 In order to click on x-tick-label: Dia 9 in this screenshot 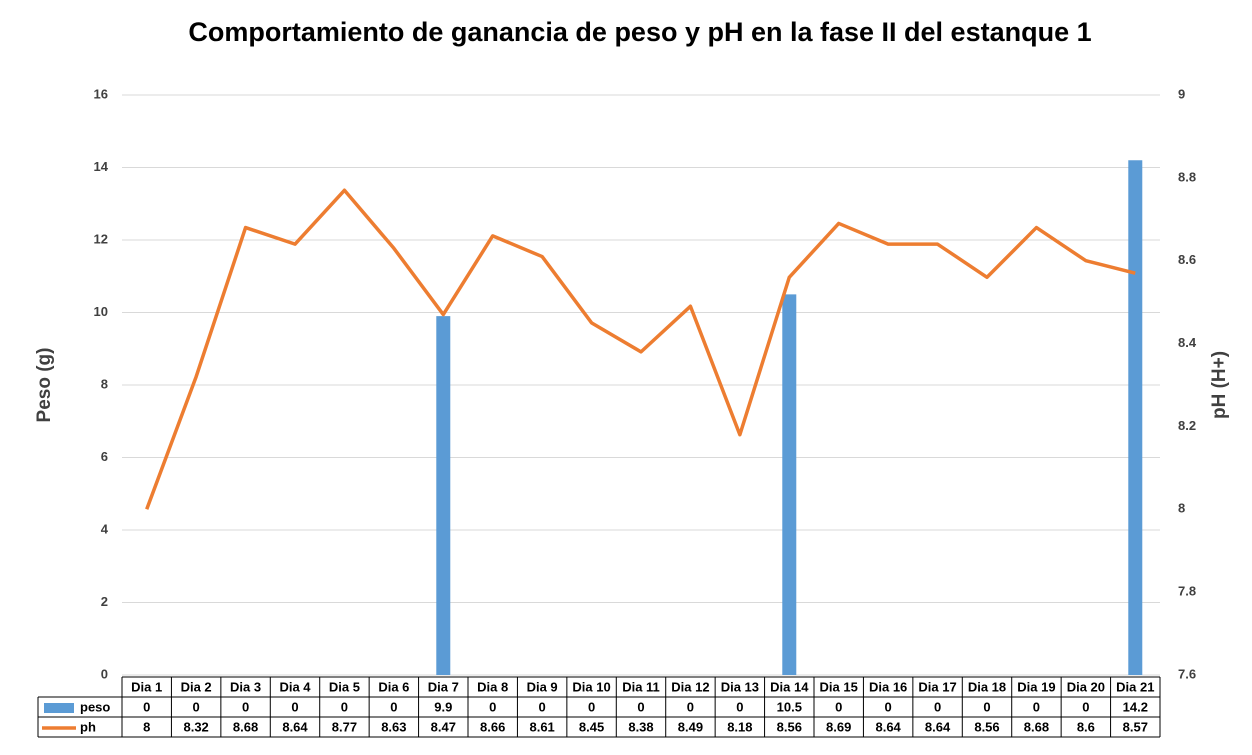, I will do `click(542, 686)`.